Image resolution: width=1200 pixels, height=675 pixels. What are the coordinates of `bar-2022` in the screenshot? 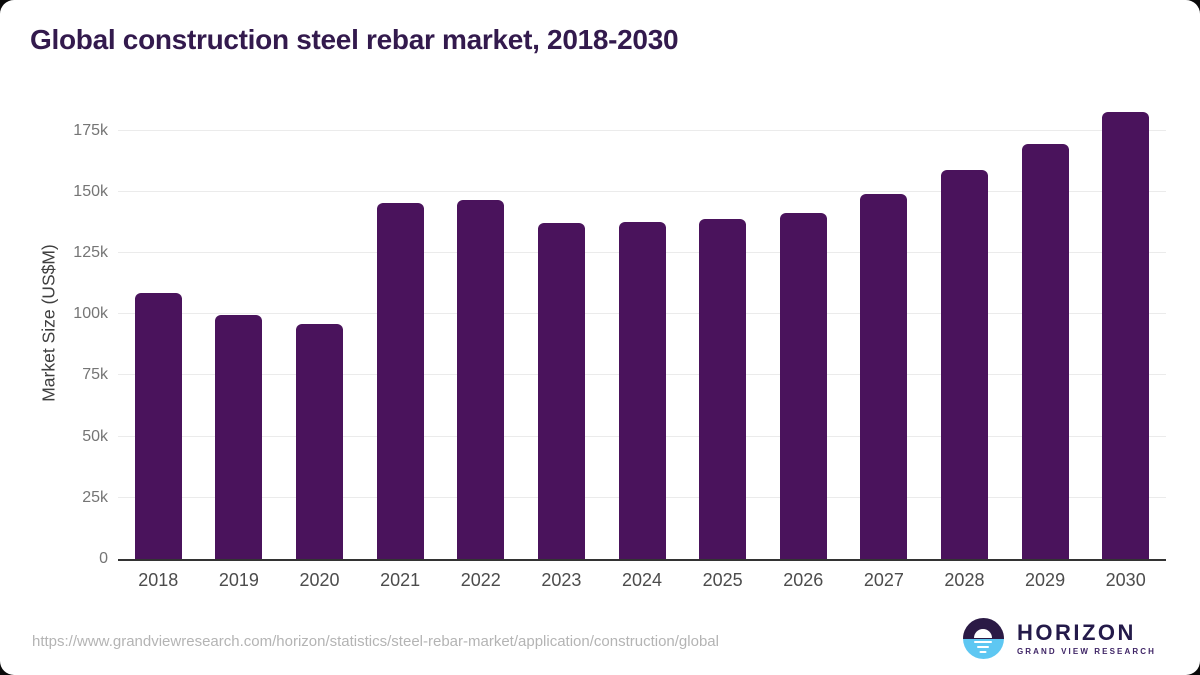 It's located at (481, 379).